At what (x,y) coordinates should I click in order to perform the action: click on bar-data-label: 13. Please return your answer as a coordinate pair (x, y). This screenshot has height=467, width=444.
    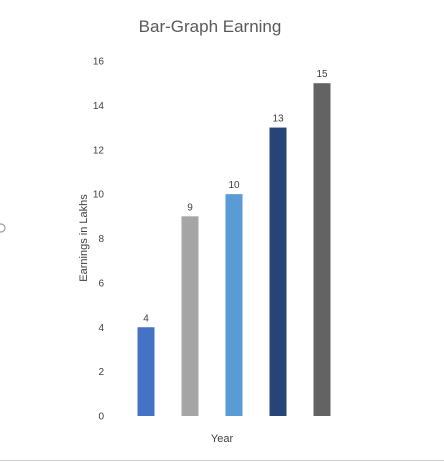
    Looking at the image, I should click on (278, 119).